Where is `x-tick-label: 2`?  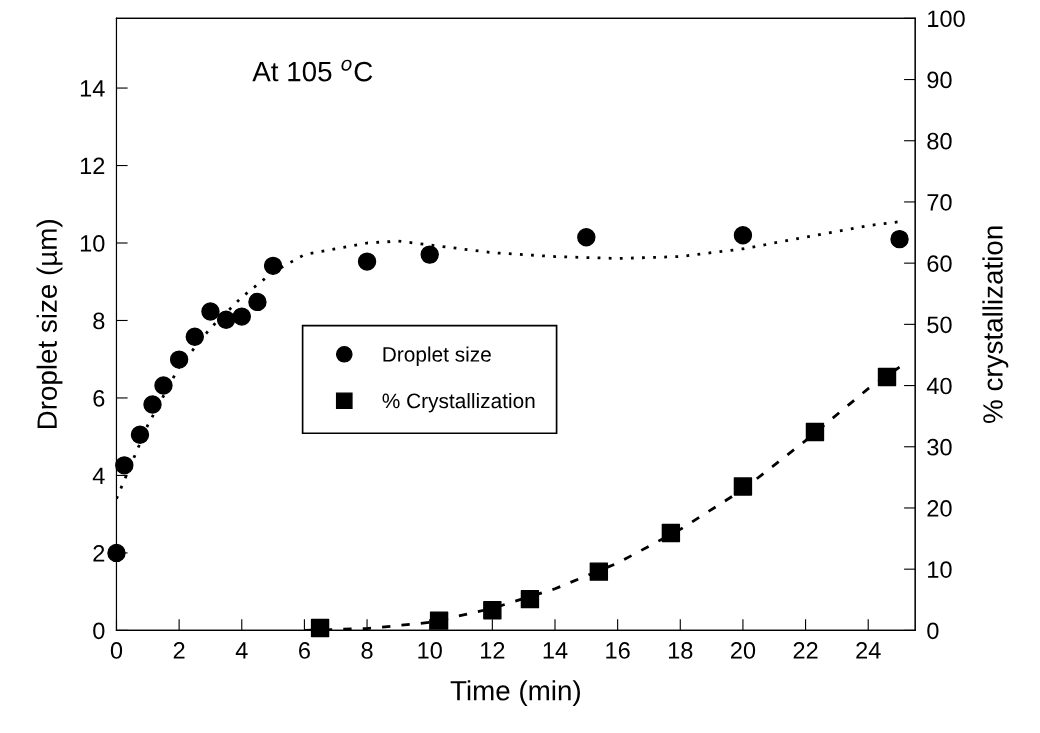 x-tick-label: 2 is located at coordinates (179, 650).